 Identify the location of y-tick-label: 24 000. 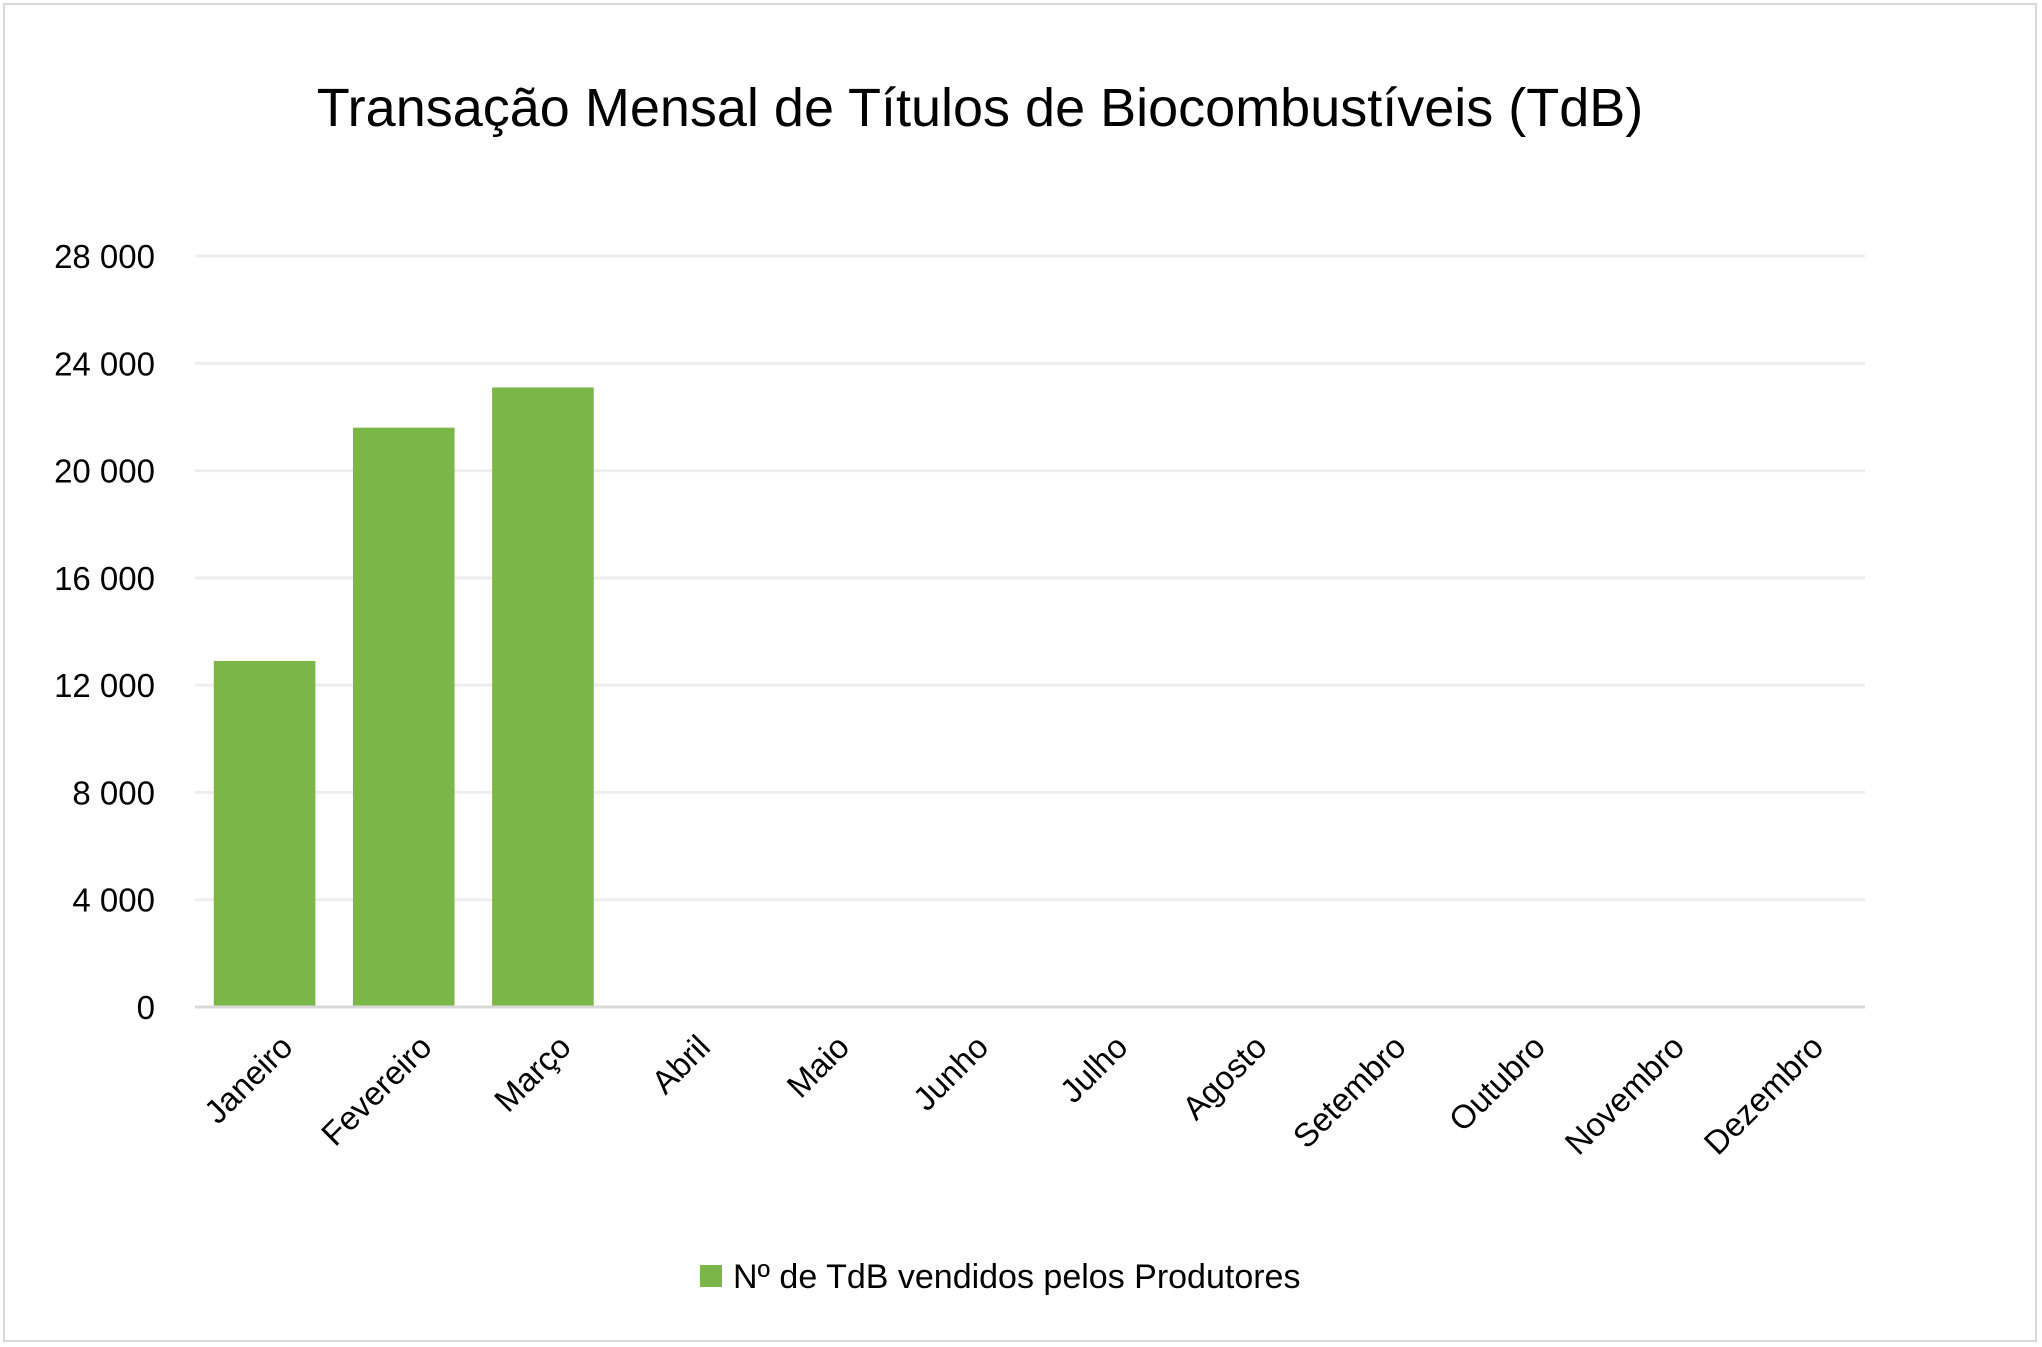
(104, 363).